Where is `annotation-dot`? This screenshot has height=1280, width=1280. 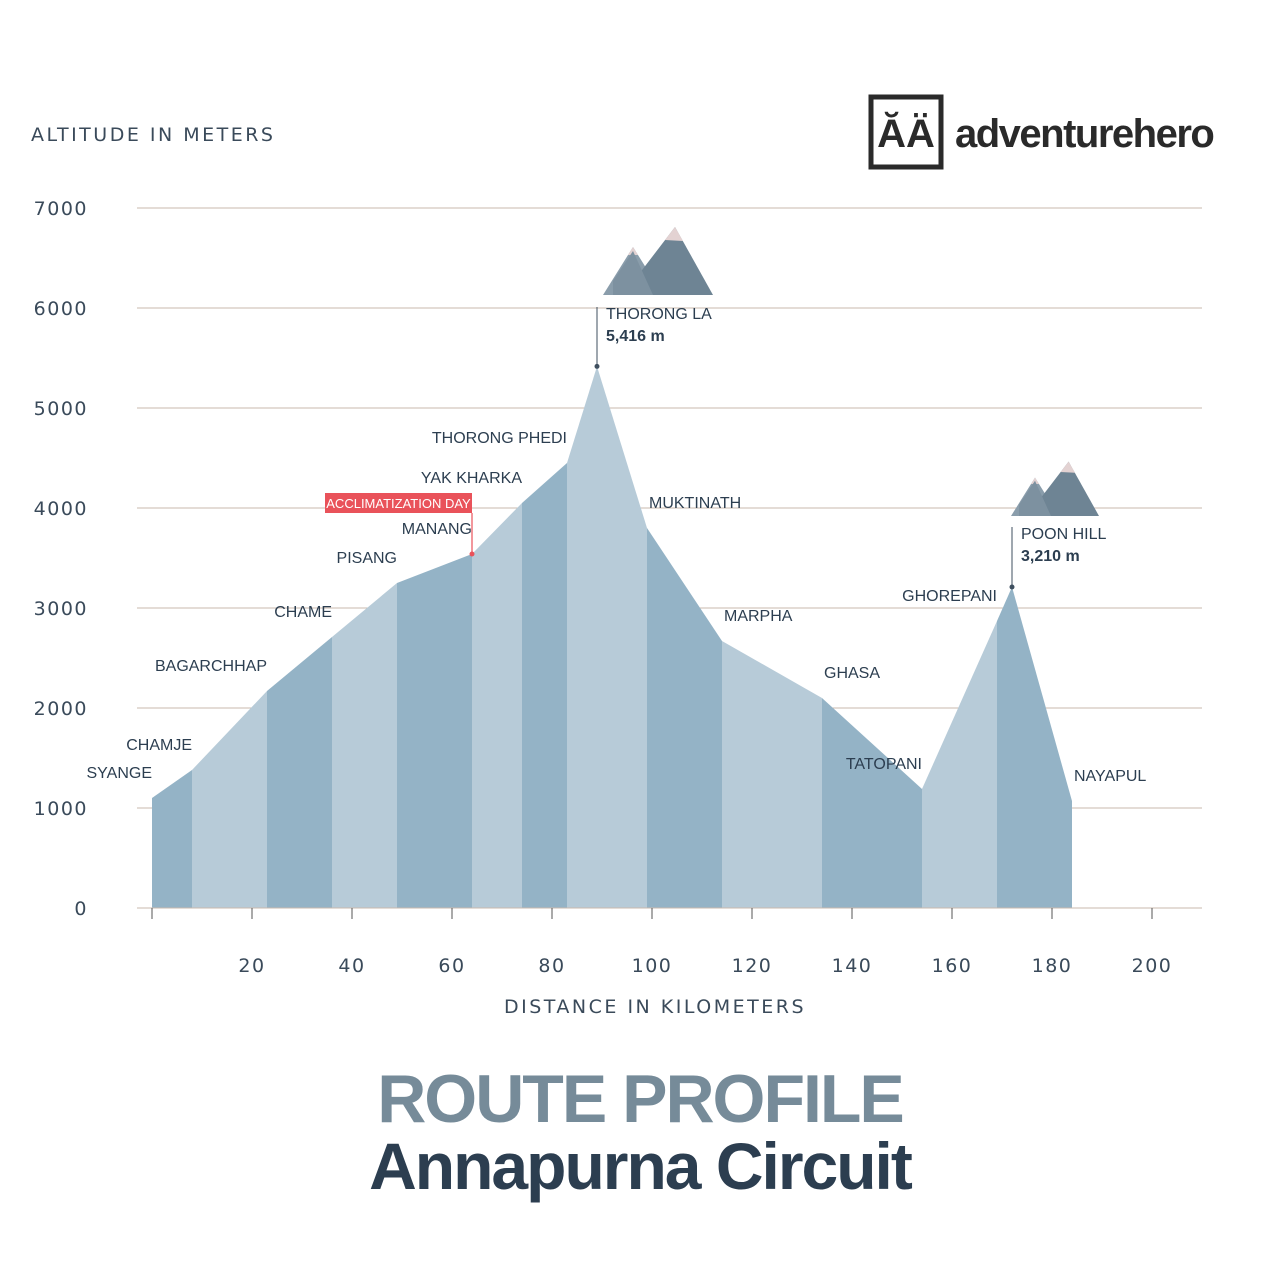 annotation-dot is located at coordinates (472, 554).